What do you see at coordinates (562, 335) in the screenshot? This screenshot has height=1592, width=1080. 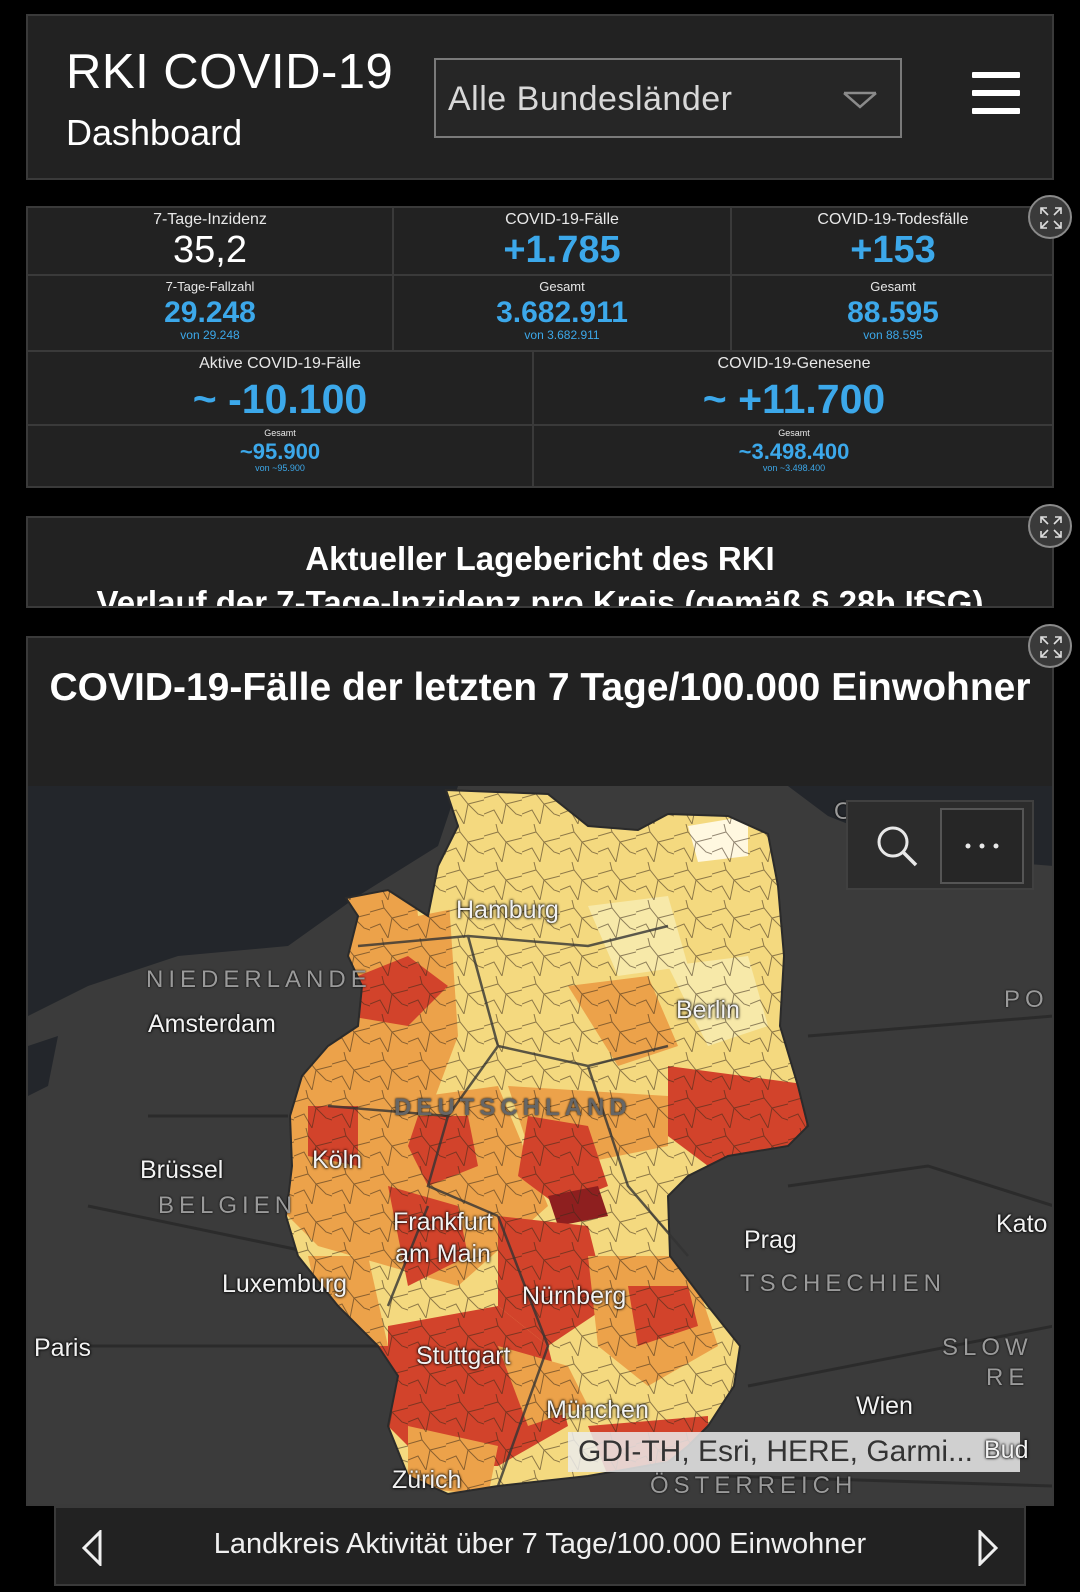 I see `cases-total-sub: von 3.682.911` at bounding box center [562, 335].